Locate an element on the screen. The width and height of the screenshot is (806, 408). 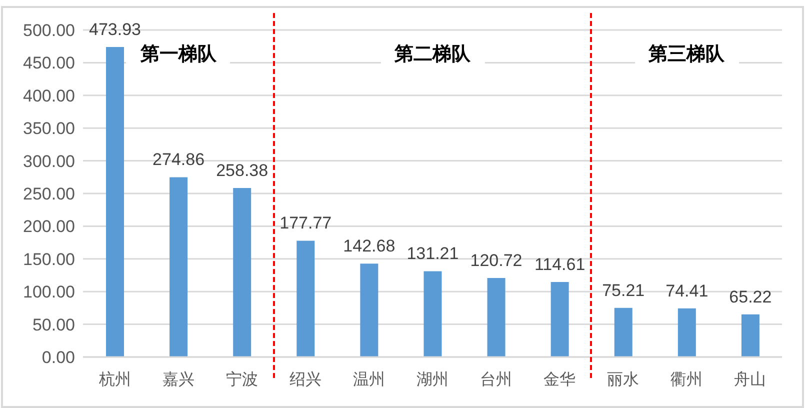
y-tick-label: 500.00 is located at coordinates (49, 30).